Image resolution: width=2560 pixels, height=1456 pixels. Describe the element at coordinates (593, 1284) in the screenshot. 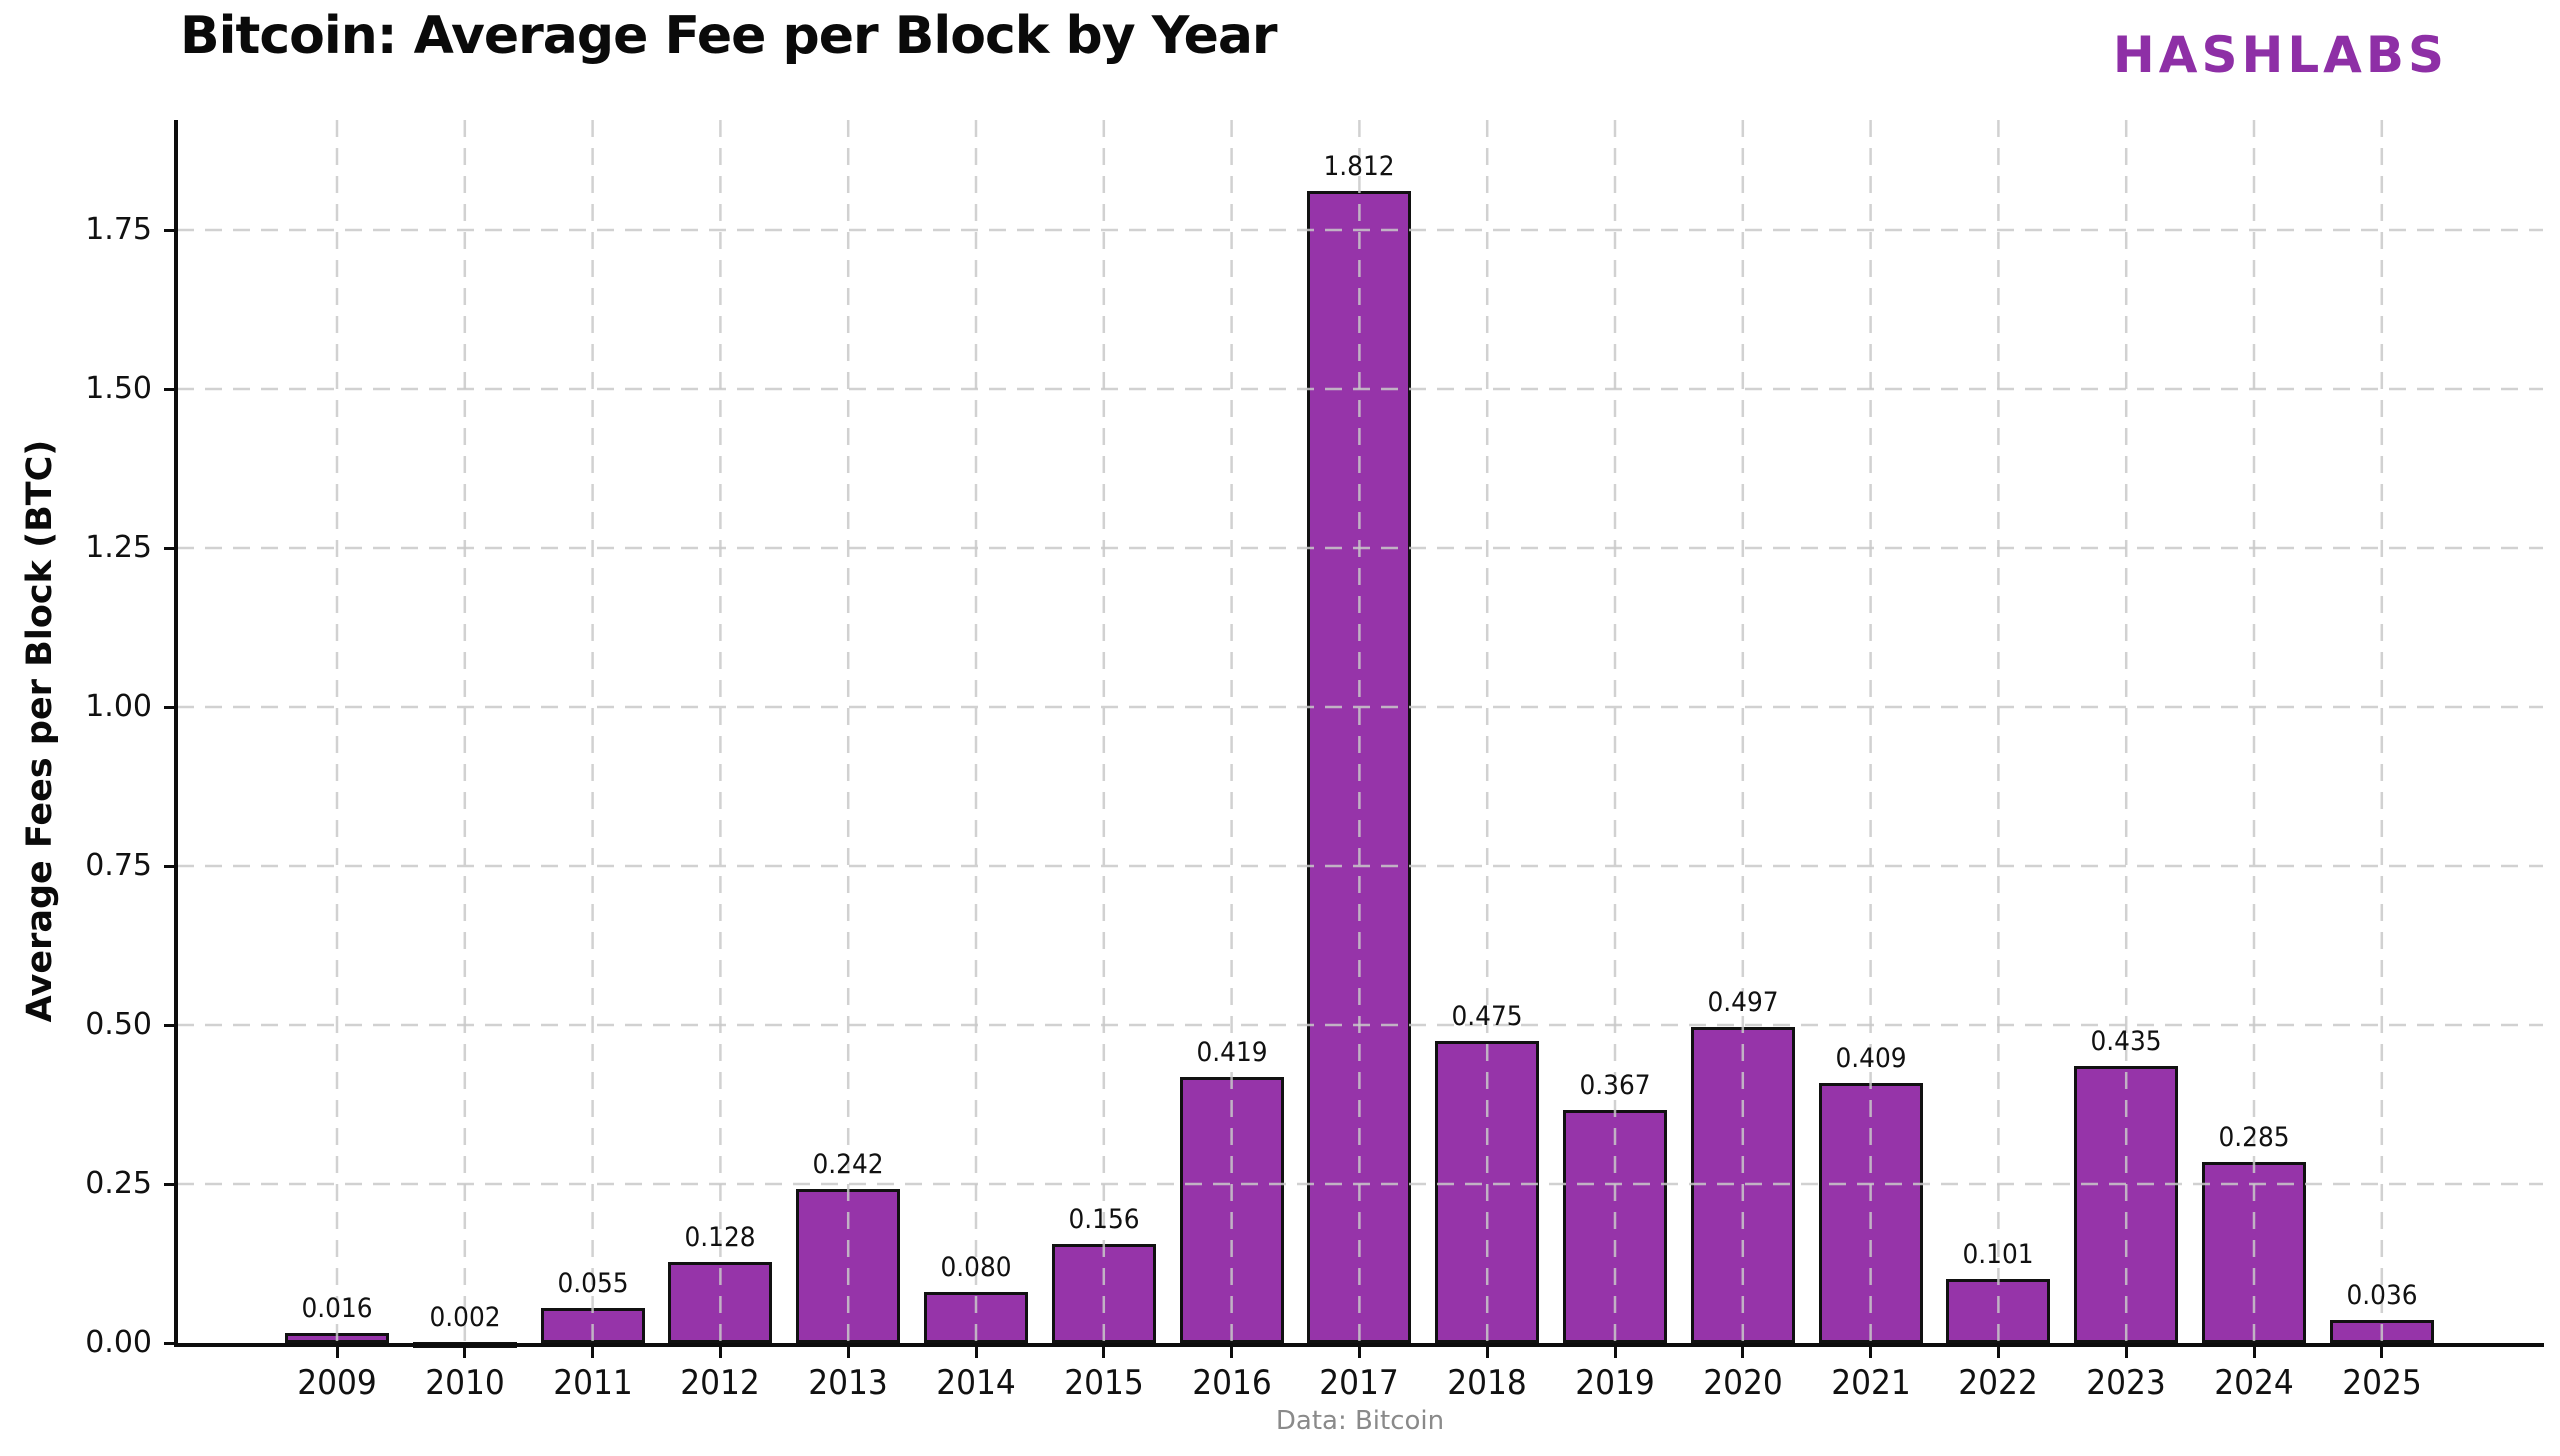

I see `bar-value-label-2011: 0.055` at that location.